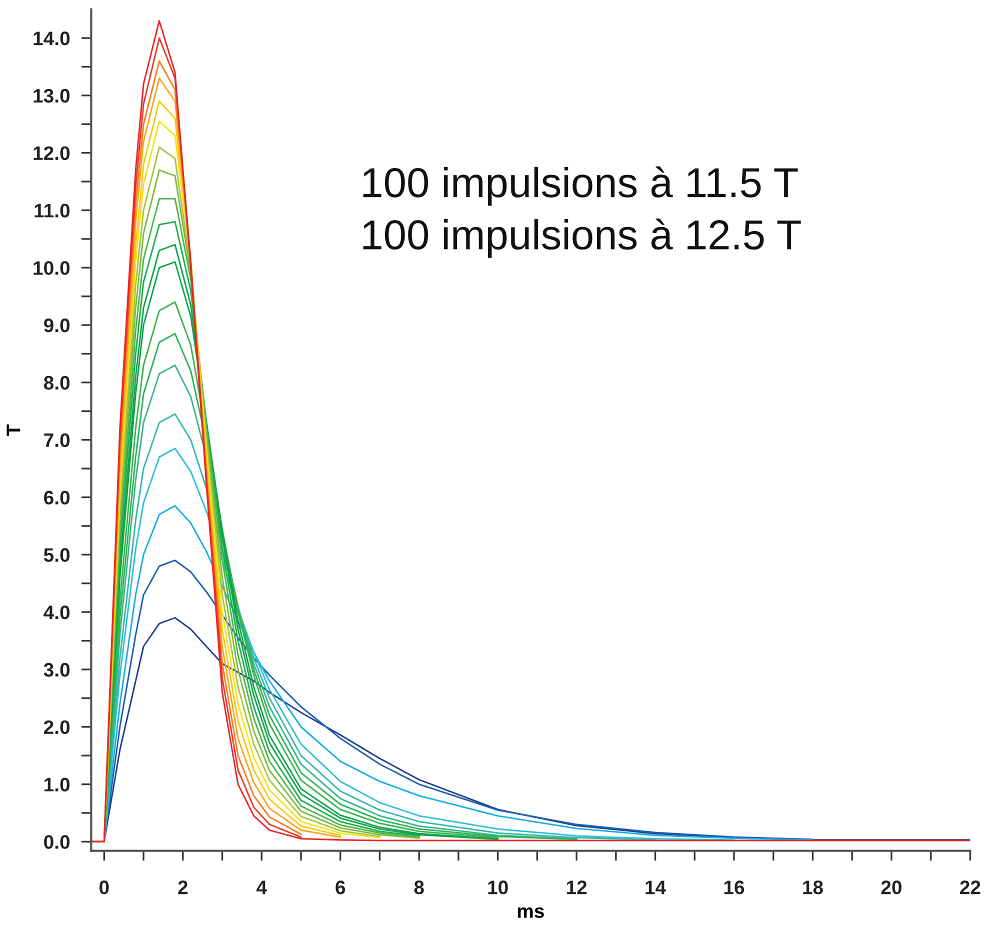  Describe the element at coordinates (341, 887) in the screenshot. I see `x-tick-label: 6` at that location.